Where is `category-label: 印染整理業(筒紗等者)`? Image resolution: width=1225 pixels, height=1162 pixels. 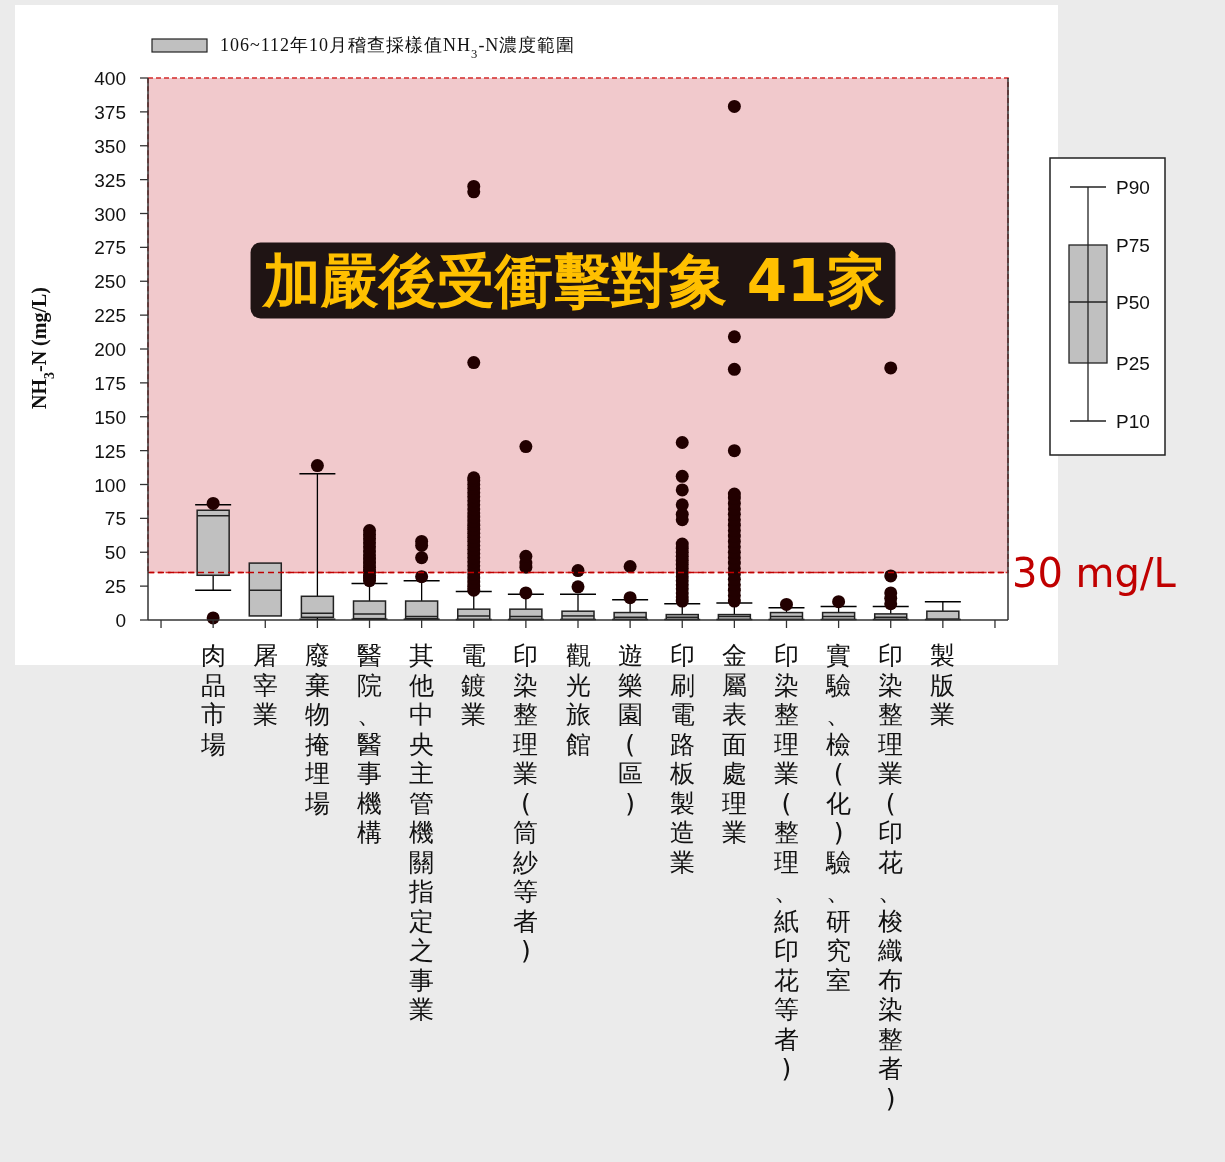
category-label: 印染整理業(筒紗等者) is located at coordinates (526, 803).